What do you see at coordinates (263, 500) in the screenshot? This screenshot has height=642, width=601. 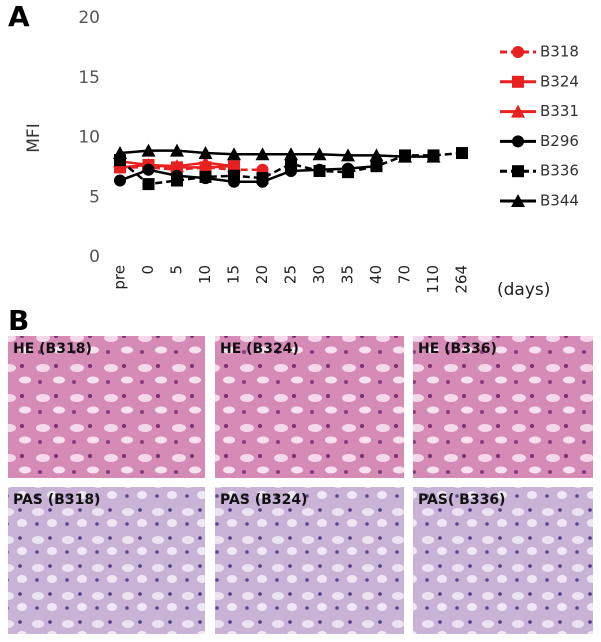 I see `image-caption: PAS (B324)` at bounding box center [263, 500].